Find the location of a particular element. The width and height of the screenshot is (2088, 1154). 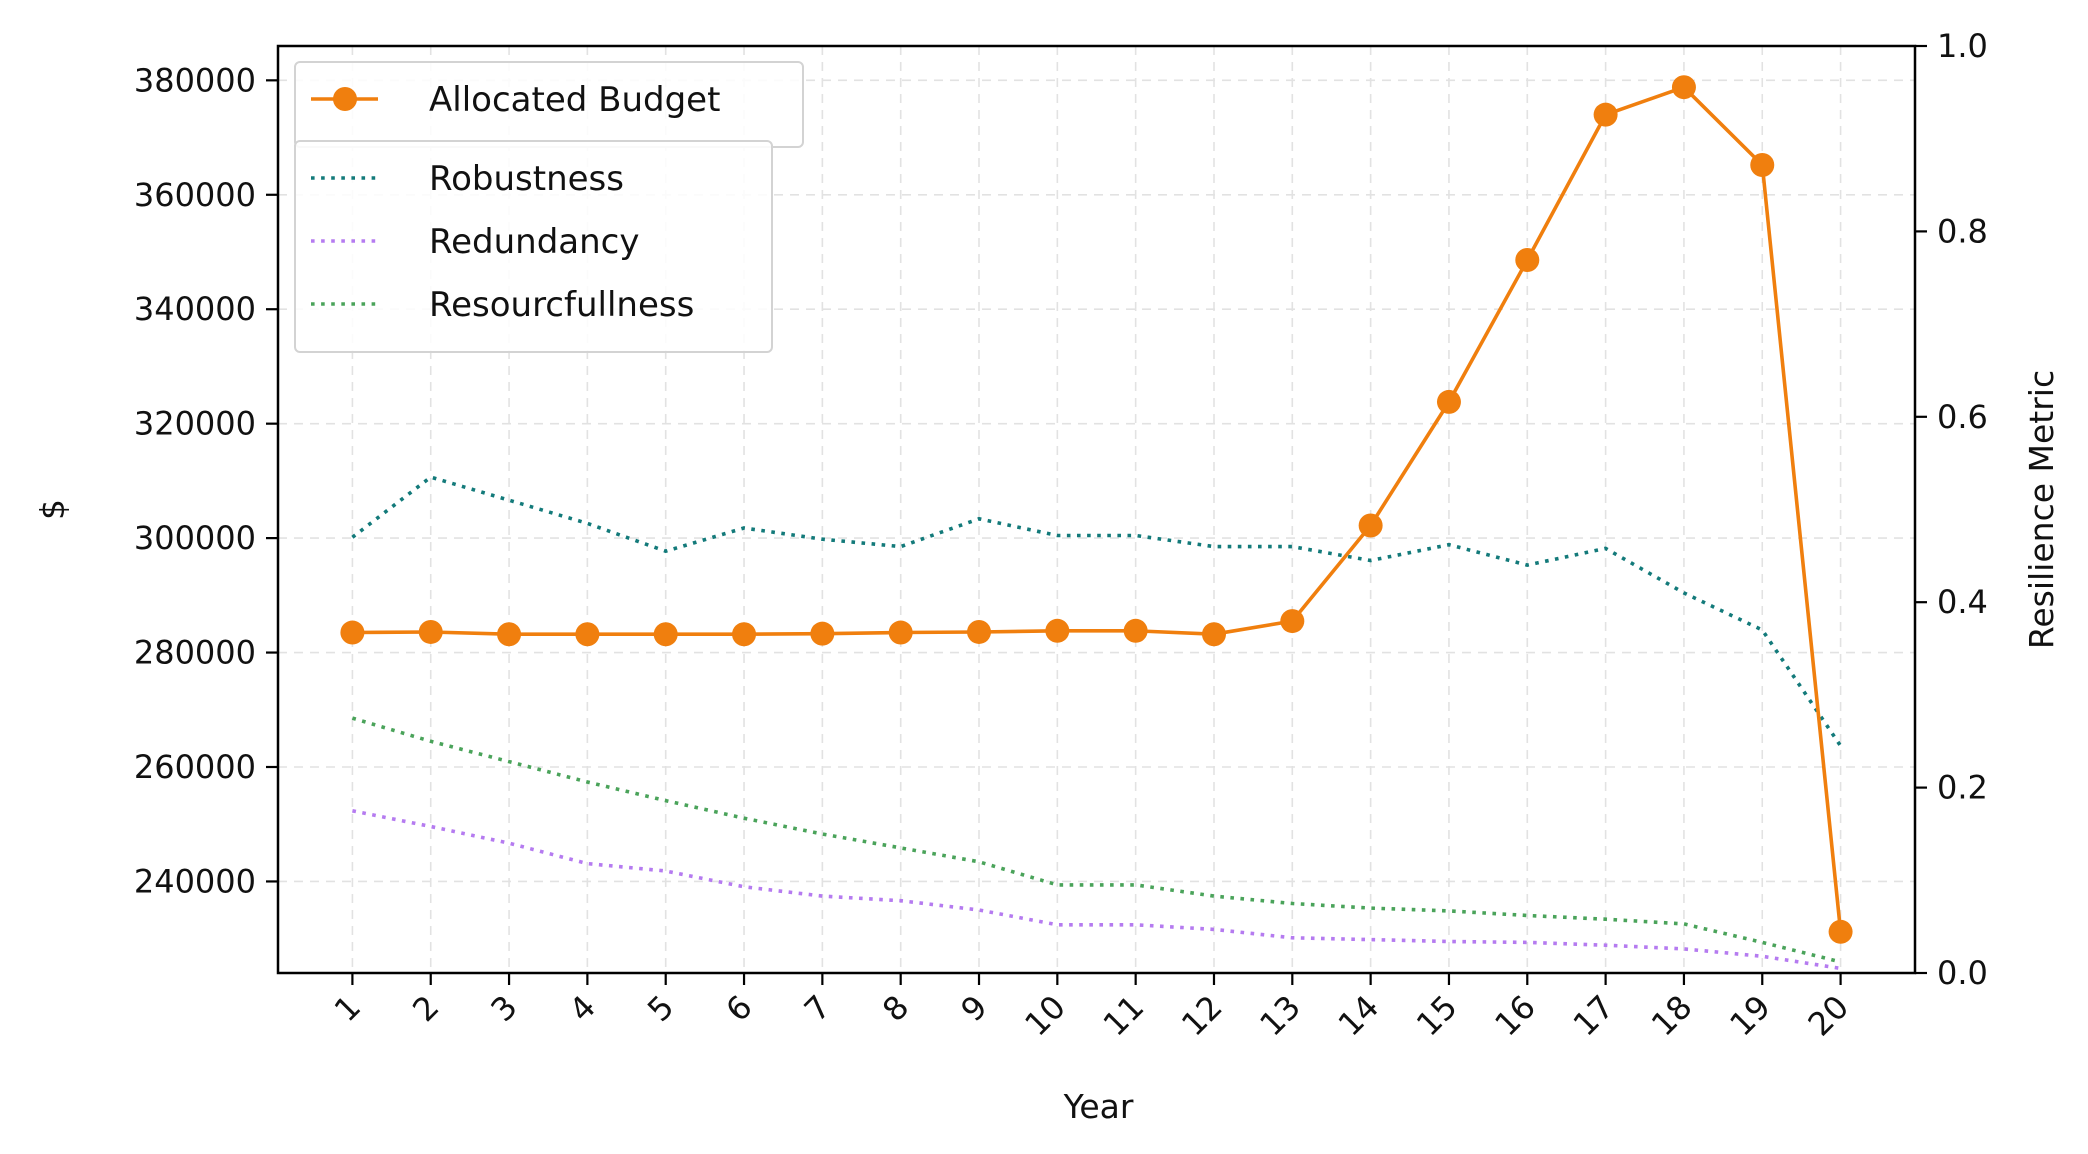

legend-marker-allocated-budget is located at coordinates (345, 99).